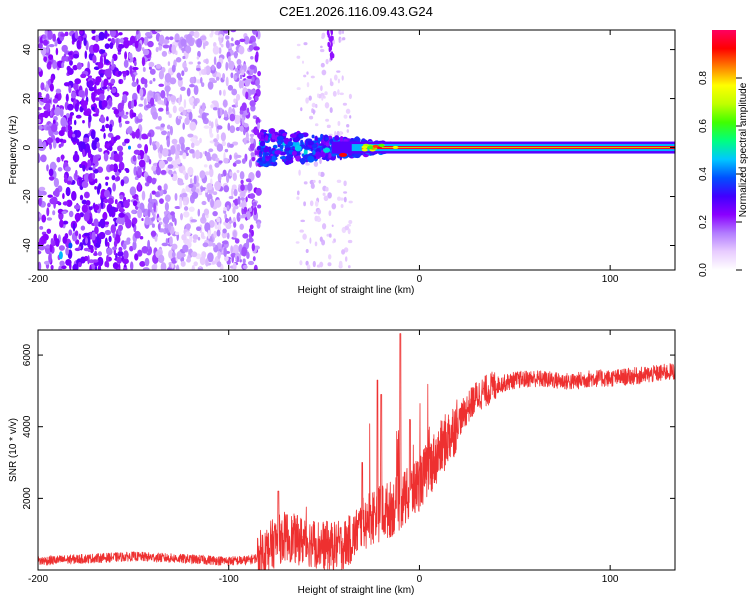  Describe the element at coordinates (703, 174) in the screenshot. I see `tick-label: 0.4` at that location.